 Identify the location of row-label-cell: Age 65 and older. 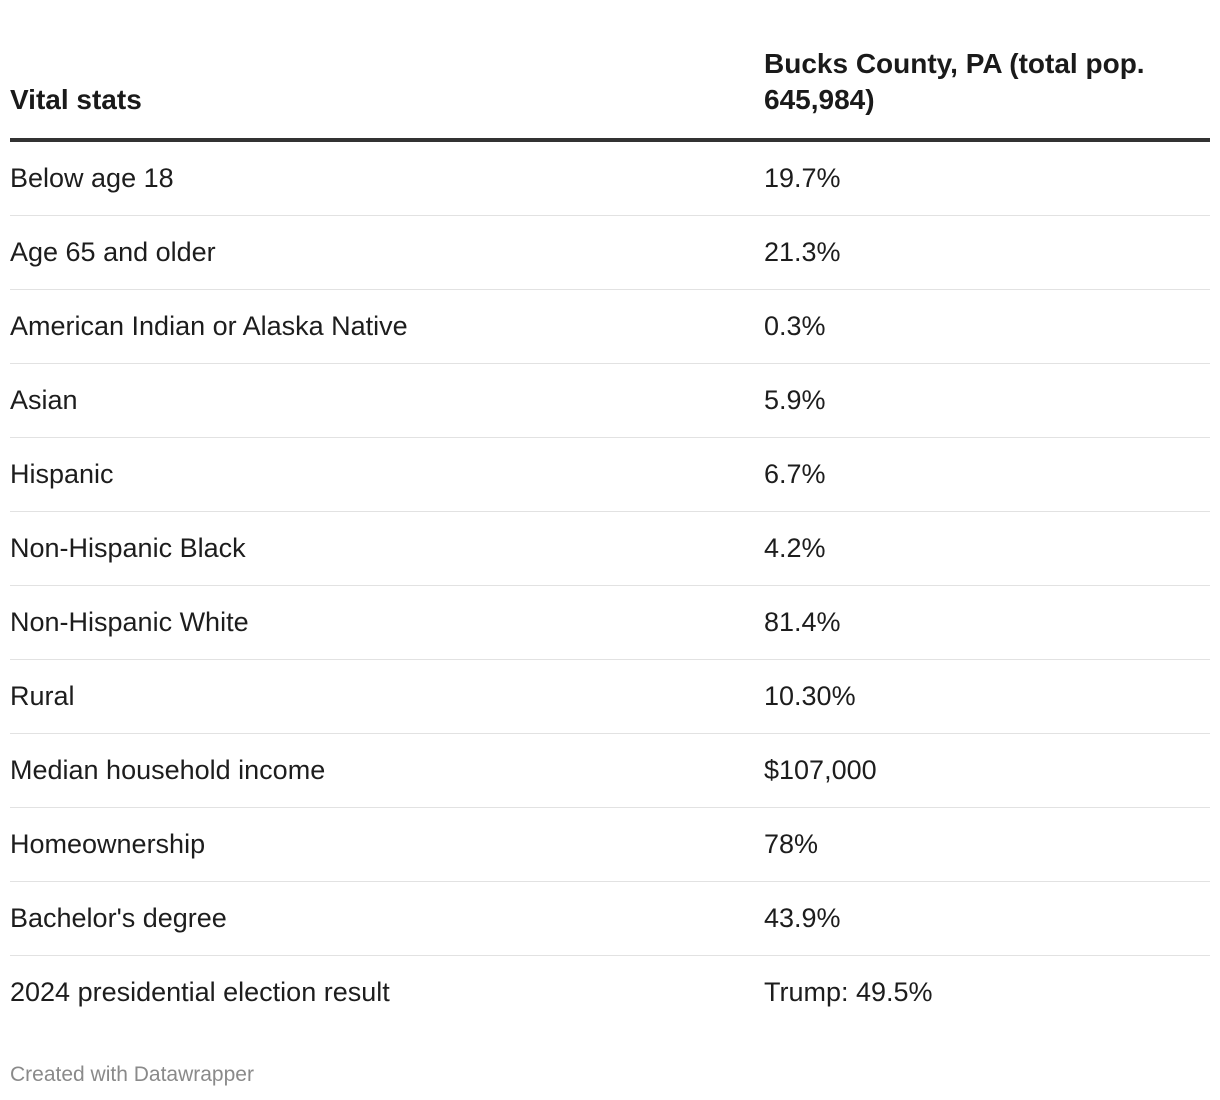
(387, 252).